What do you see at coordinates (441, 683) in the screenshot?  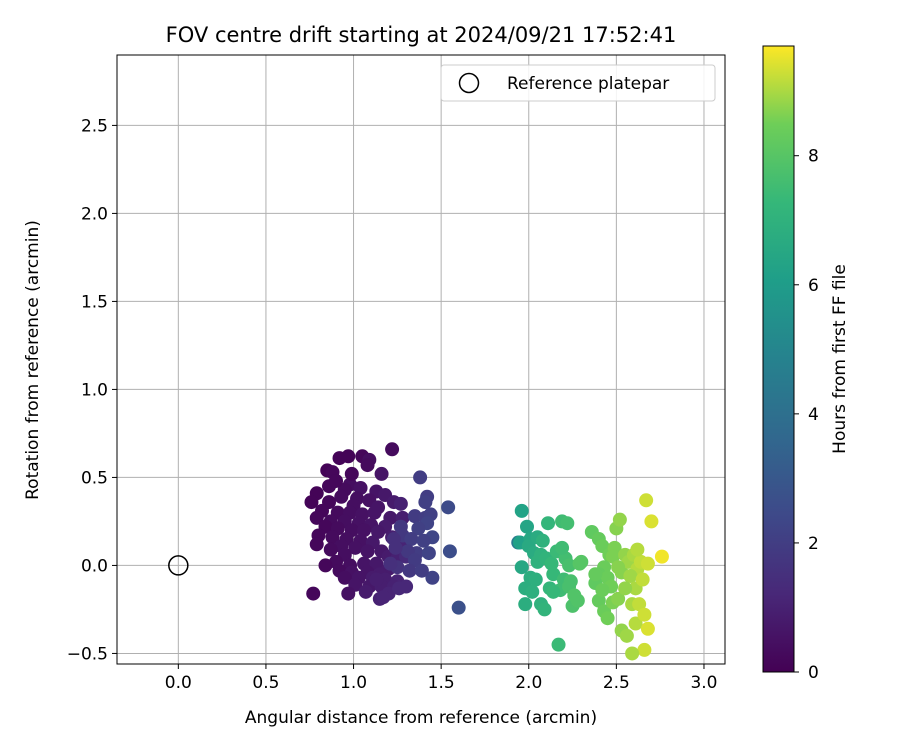 I see `x-tick-label: 1.5` at bounding box center [441, 683].